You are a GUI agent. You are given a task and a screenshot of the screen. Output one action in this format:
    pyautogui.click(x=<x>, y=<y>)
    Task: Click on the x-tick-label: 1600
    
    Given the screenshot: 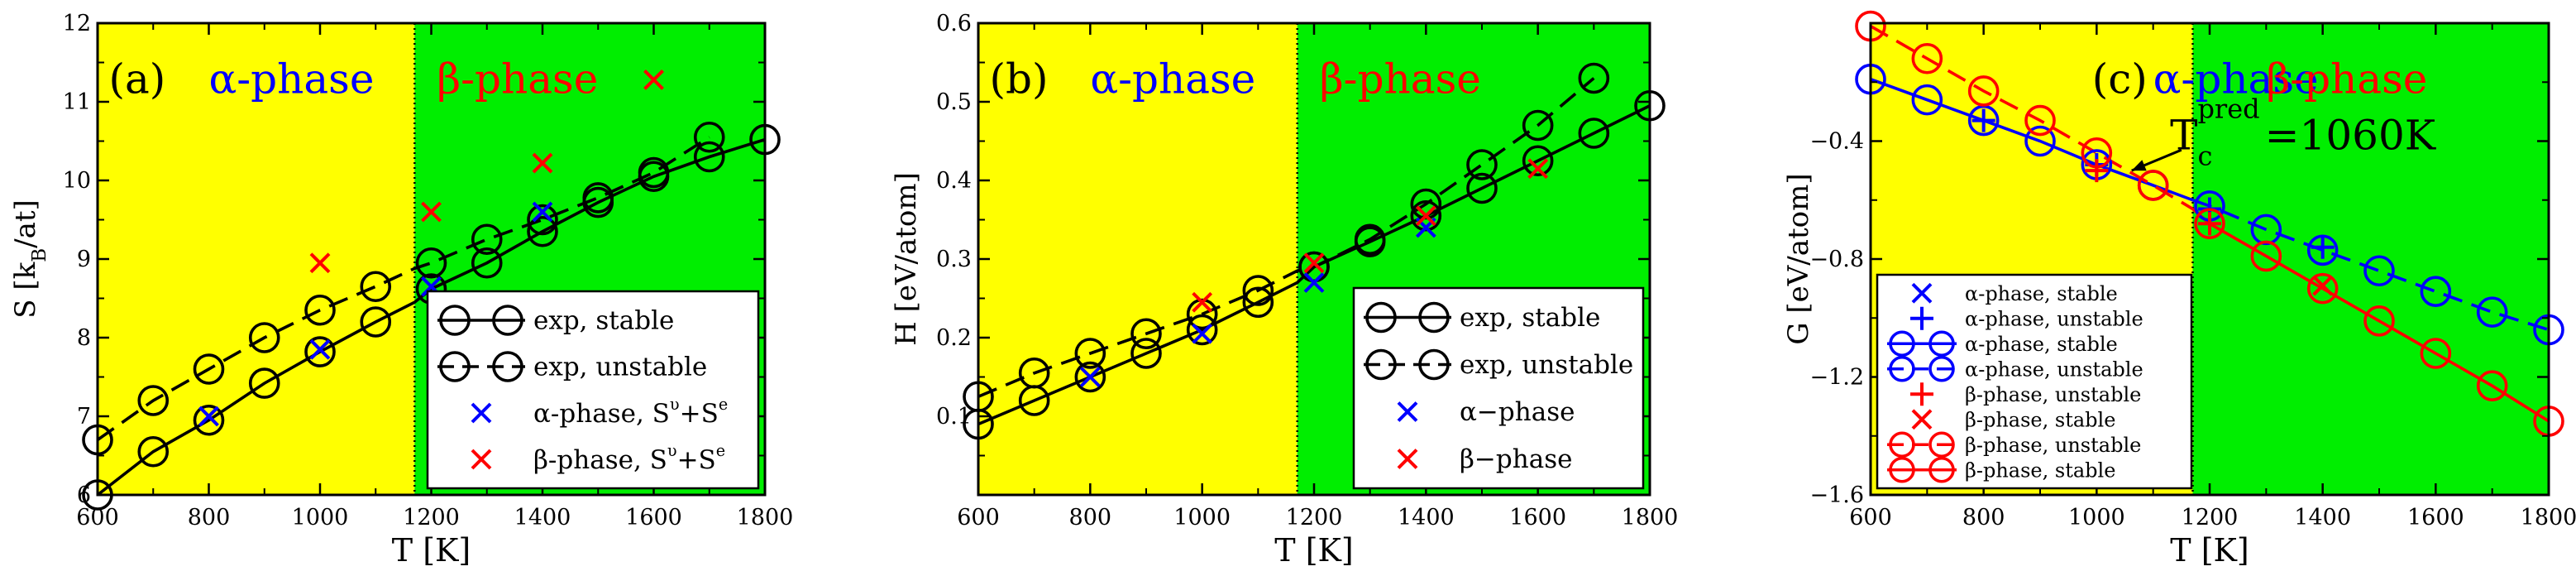 What is the action you would take?
    pyautogui.click(x=1537, y=517)
    